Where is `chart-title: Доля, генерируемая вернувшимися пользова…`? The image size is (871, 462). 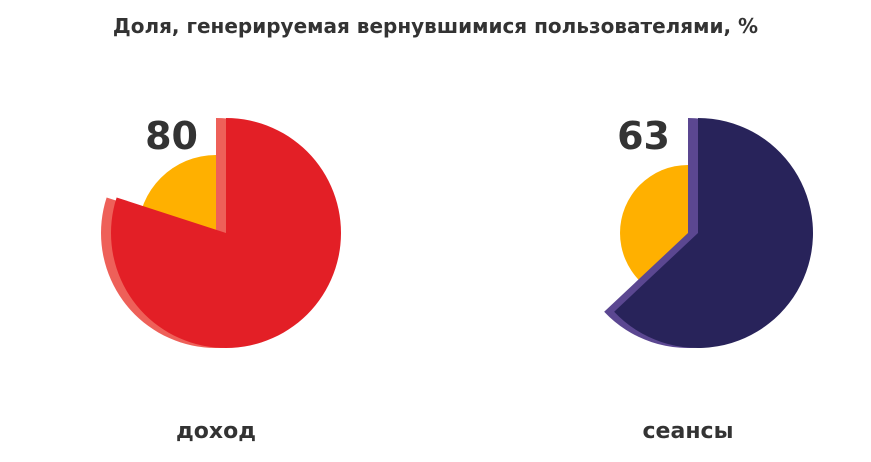 chart-title: Доля, генерируемая вернувшимися пользова… is located at coordinates (435, 26).